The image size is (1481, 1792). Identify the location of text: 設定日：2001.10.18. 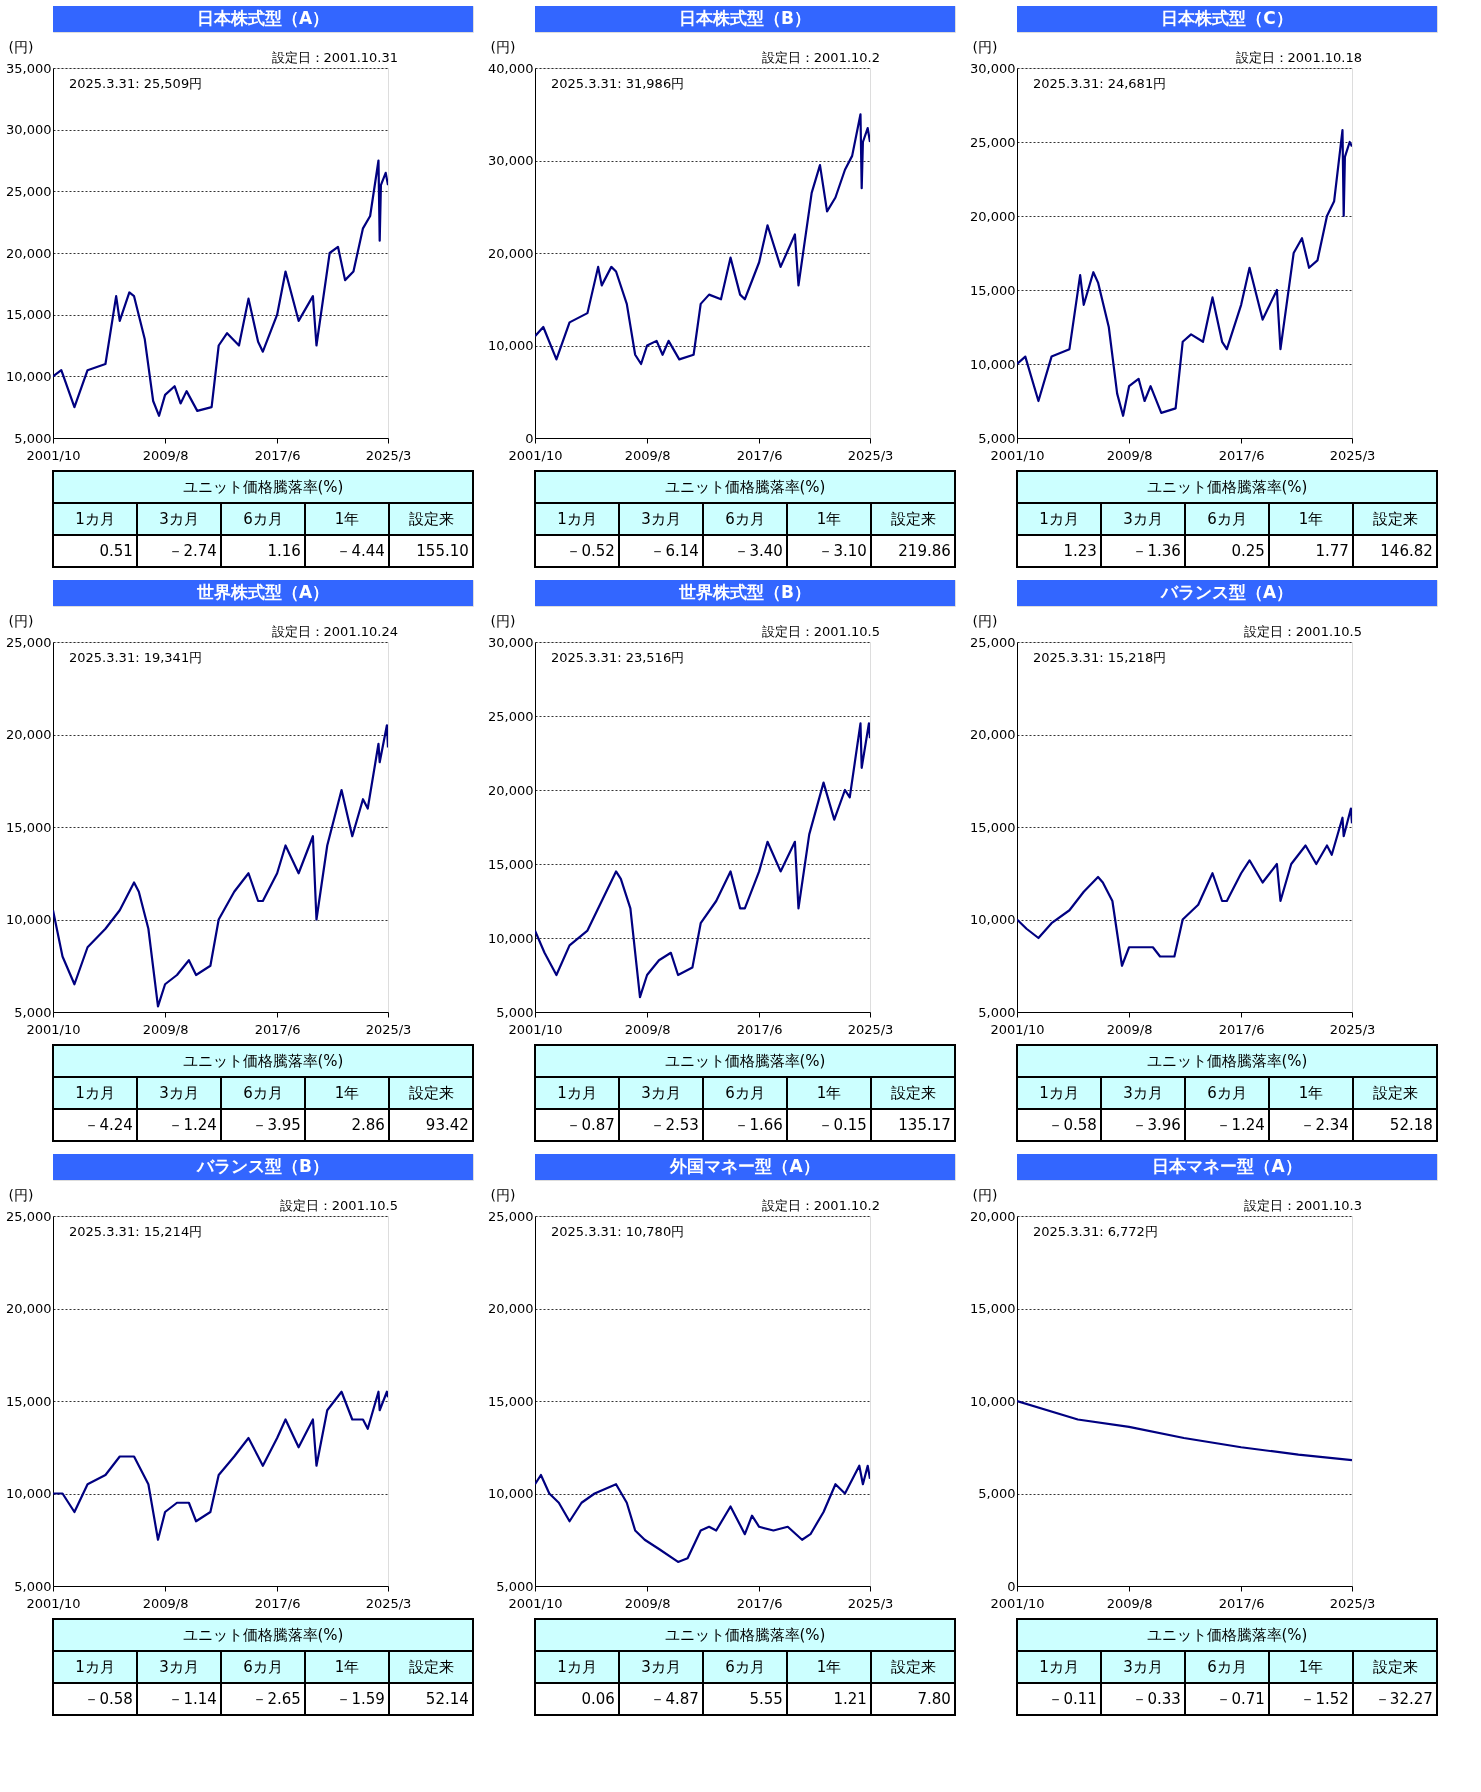
(1298, 57).